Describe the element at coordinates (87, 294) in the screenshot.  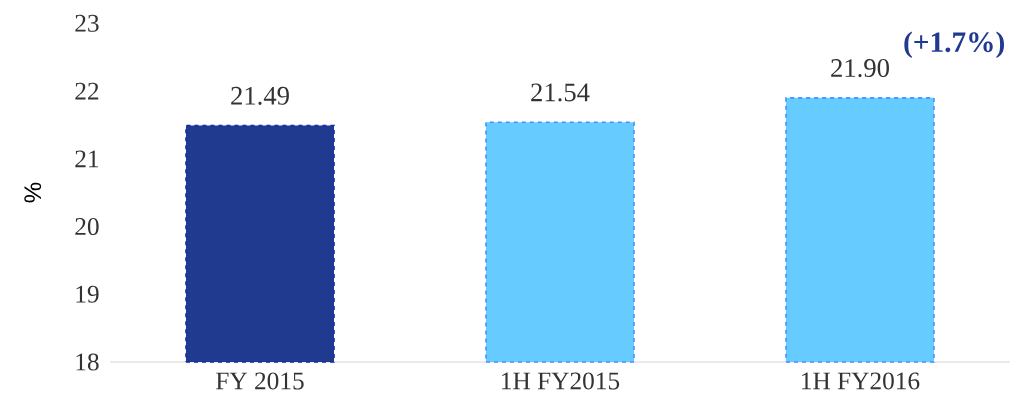
I see `y-tick-label: 19` at that location.